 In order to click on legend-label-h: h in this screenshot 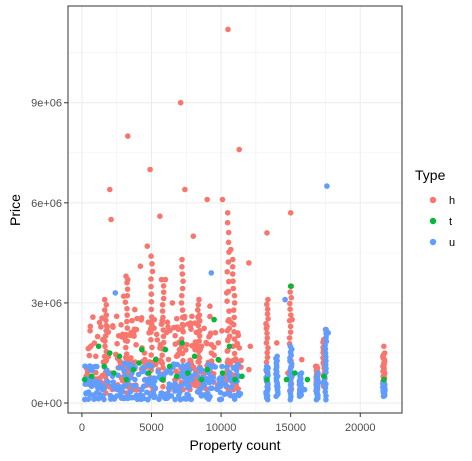, I will do `click(452, 201)`.